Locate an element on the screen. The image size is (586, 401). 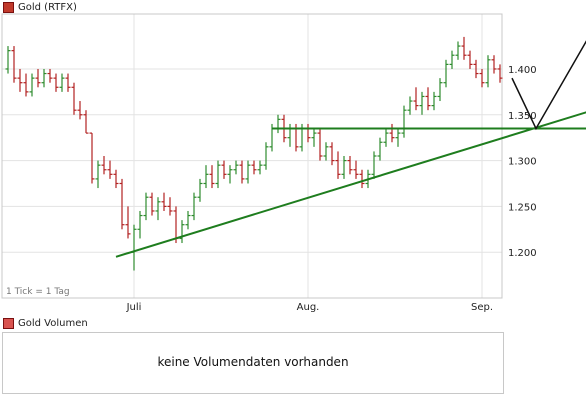
y-tick-label: 1.350 is located at coordinates (522, 116).